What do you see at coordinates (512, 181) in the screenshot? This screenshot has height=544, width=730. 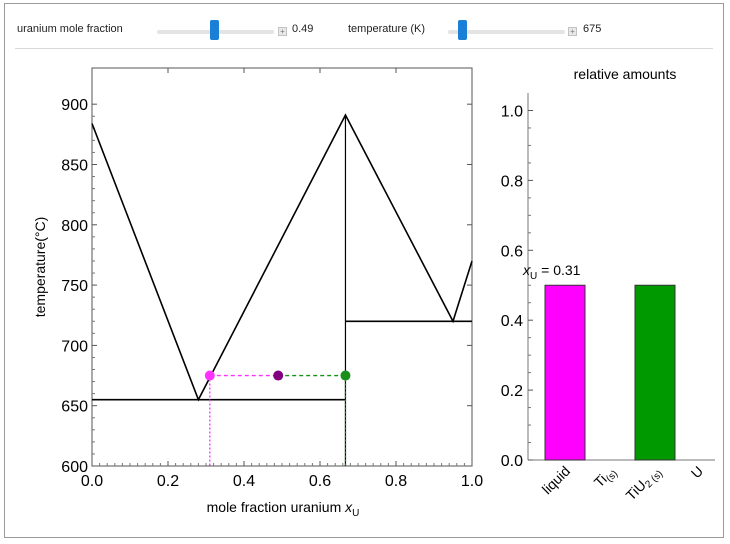 I see `bar-y-tick-label: 0.8` at bounding box center [512, 181].